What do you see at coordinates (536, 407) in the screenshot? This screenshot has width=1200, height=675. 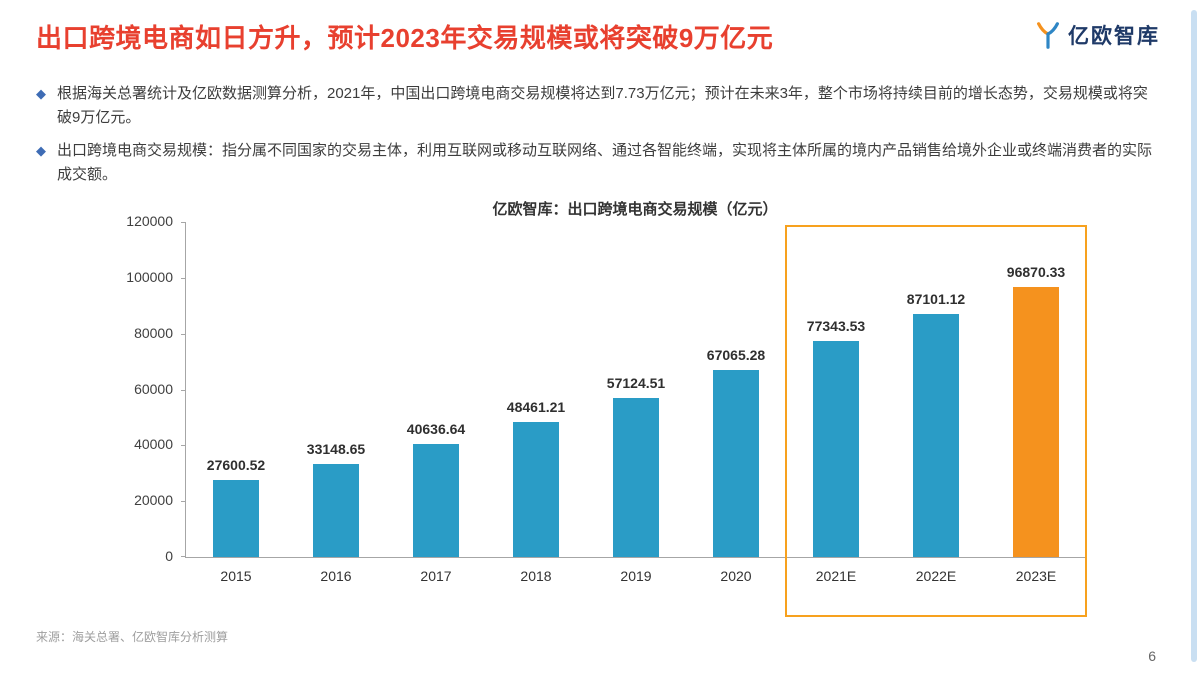 I see `bar-value-label: 48461.21` at bounding box center [536, 407].